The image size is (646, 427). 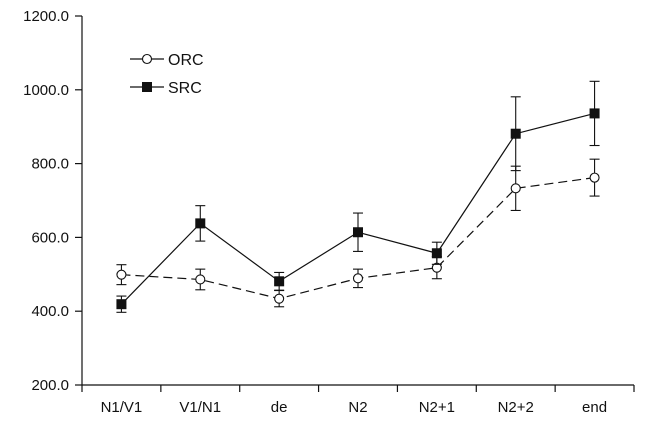 What do you see at coordinates (46, 16) in the screenshot?
I see `y-tick-label: 1200.0` at bounding box center [46, 16].